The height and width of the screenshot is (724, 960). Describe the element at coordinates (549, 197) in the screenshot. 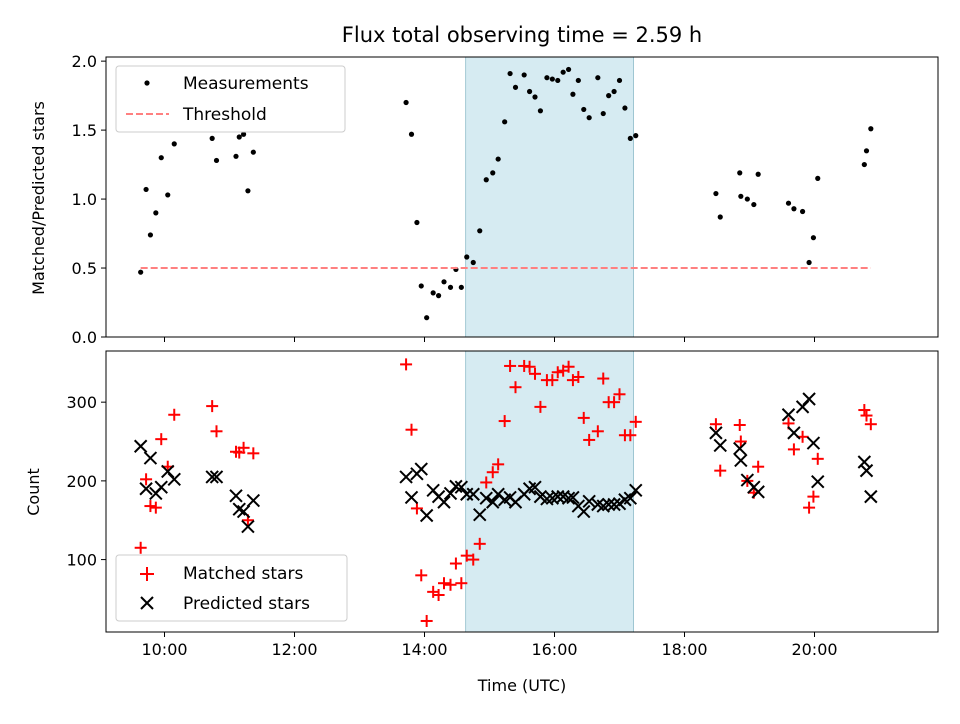

I see `highlight-span-top` at that location.